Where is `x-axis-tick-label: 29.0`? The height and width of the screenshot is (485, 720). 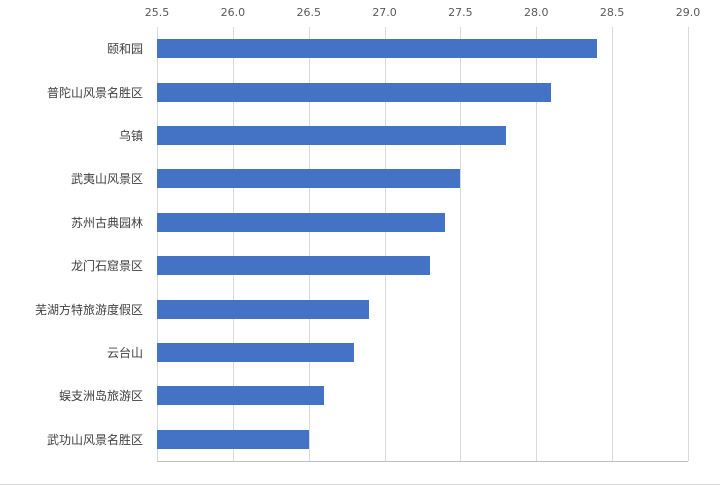
x-axis-tick-label: 29.0 is located at coordinates (688, 12).